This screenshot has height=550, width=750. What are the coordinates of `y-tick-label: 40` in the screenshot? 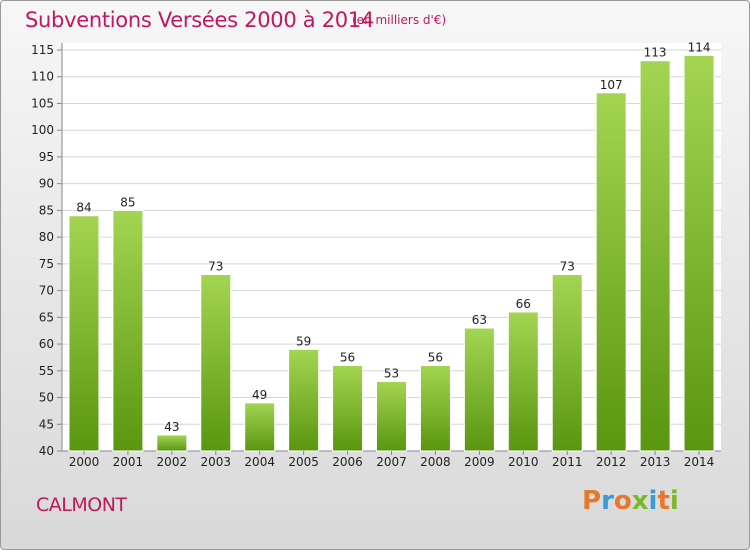 It's located at (46, 451).